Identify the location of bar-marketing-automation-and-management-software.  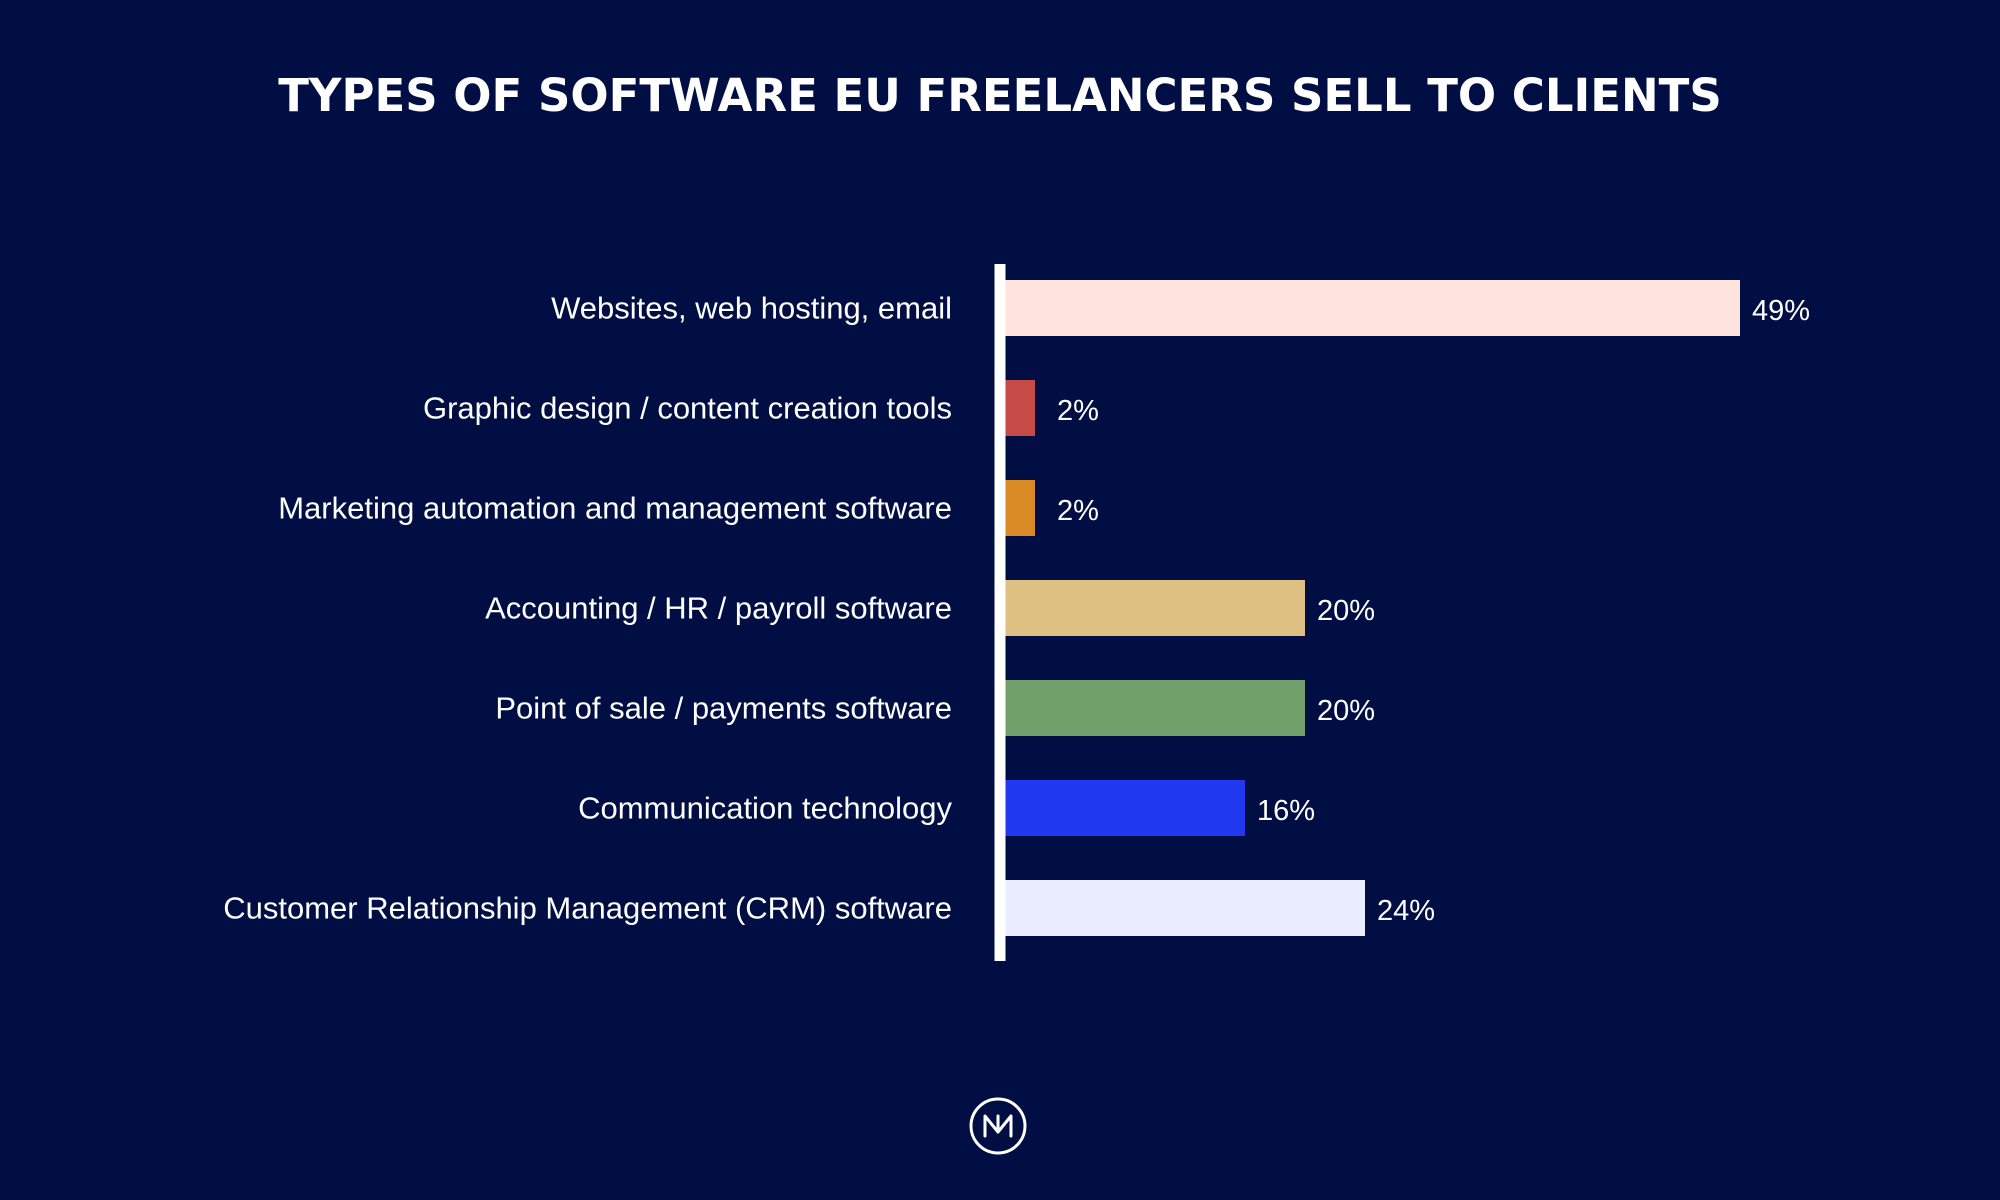
(1020, 508).